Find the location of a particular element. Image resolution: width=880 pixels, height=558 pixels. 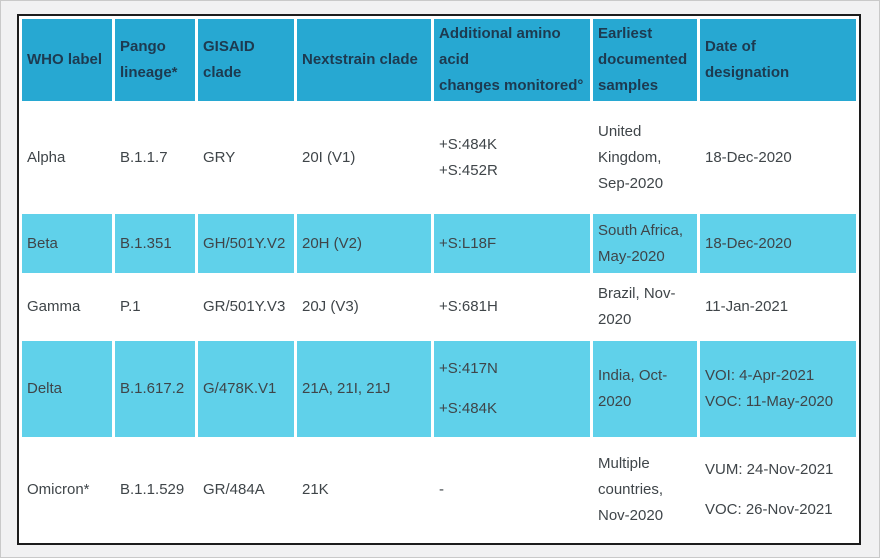

column-header-gisaid_clade: GISAID clade is located at coordinates (246, 60).